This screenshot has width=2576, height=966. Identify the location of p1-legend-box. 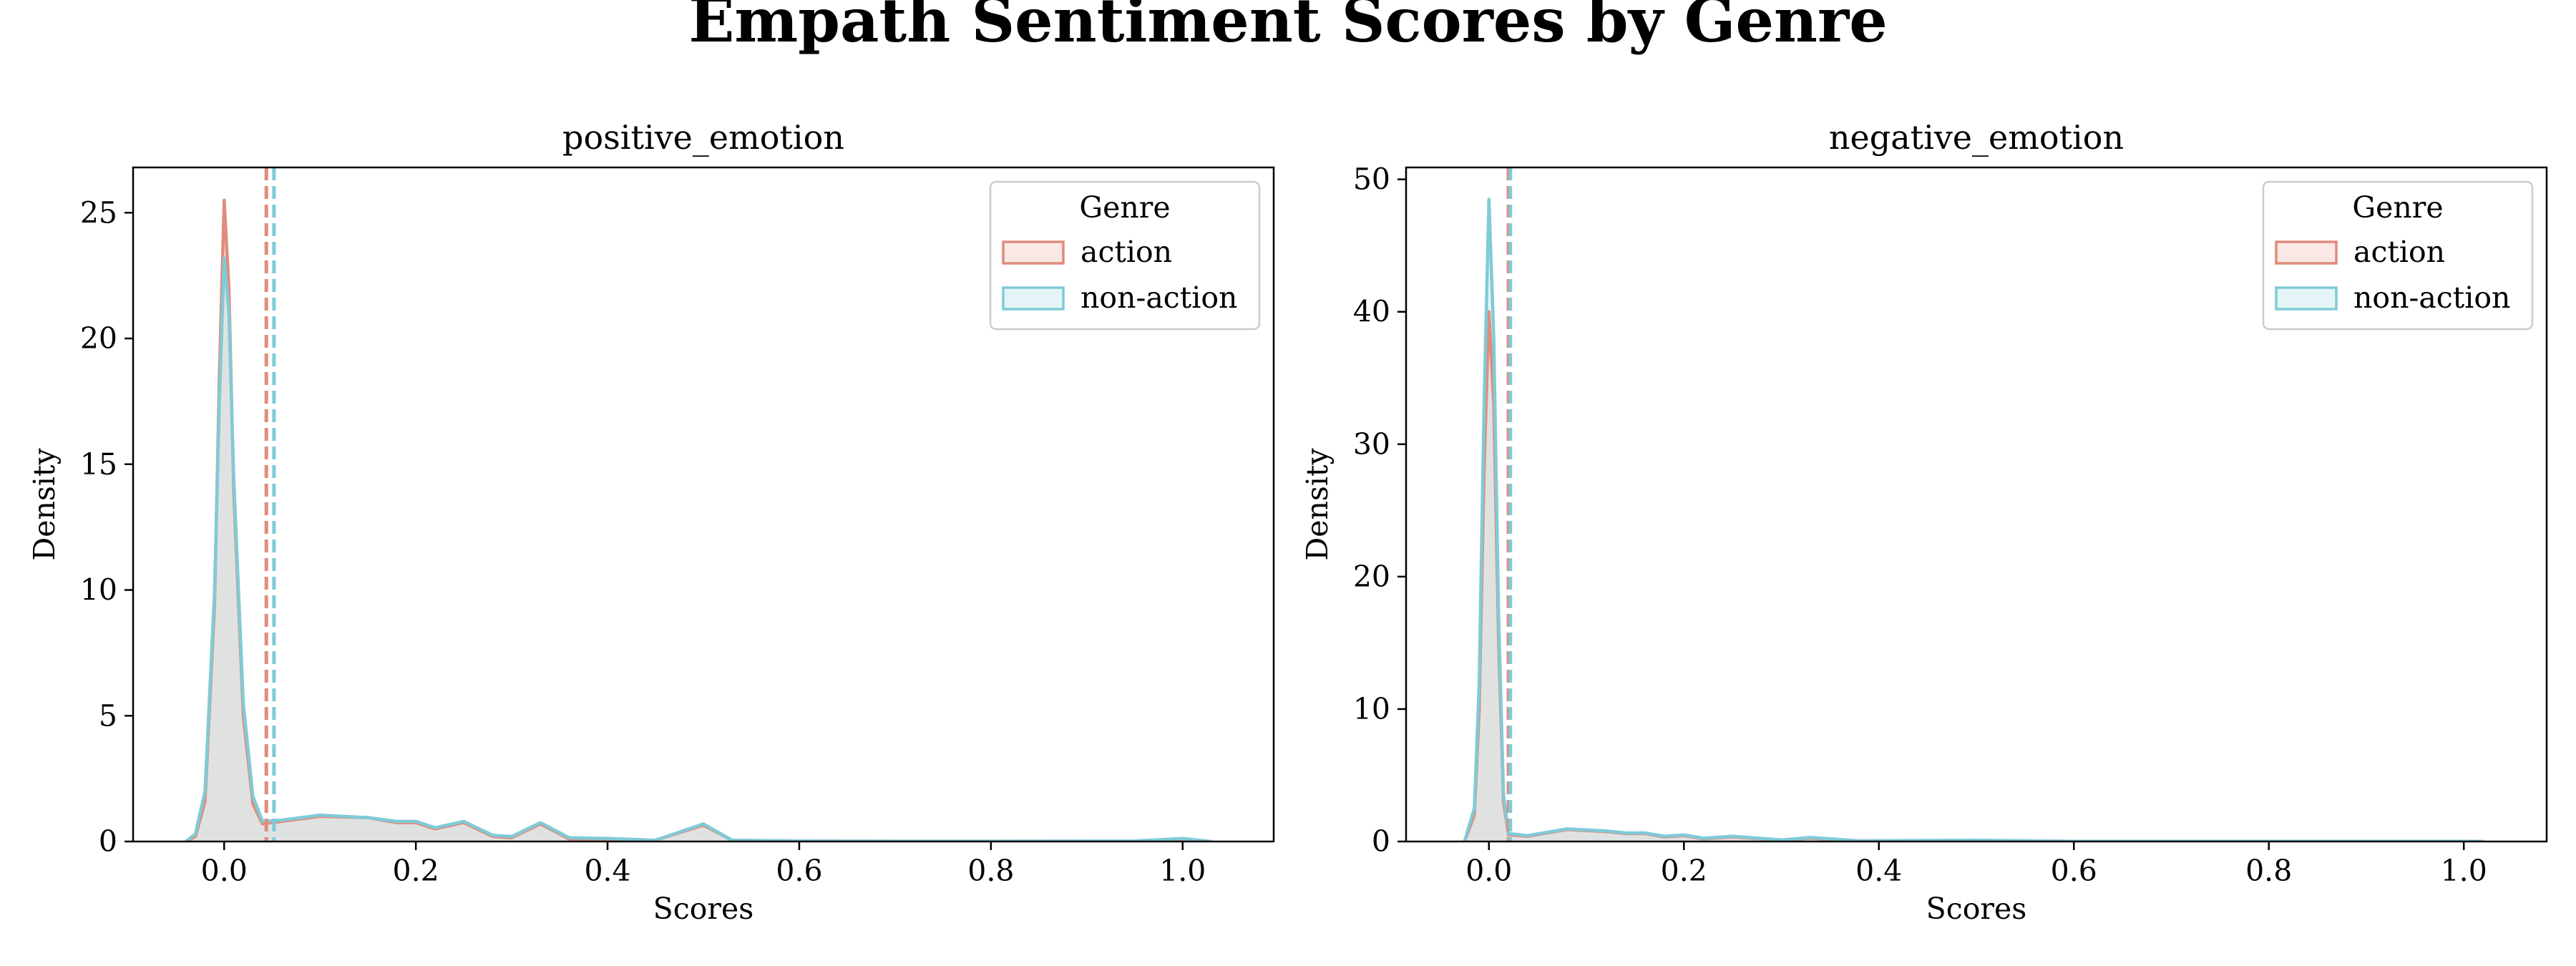
(2398, 255).